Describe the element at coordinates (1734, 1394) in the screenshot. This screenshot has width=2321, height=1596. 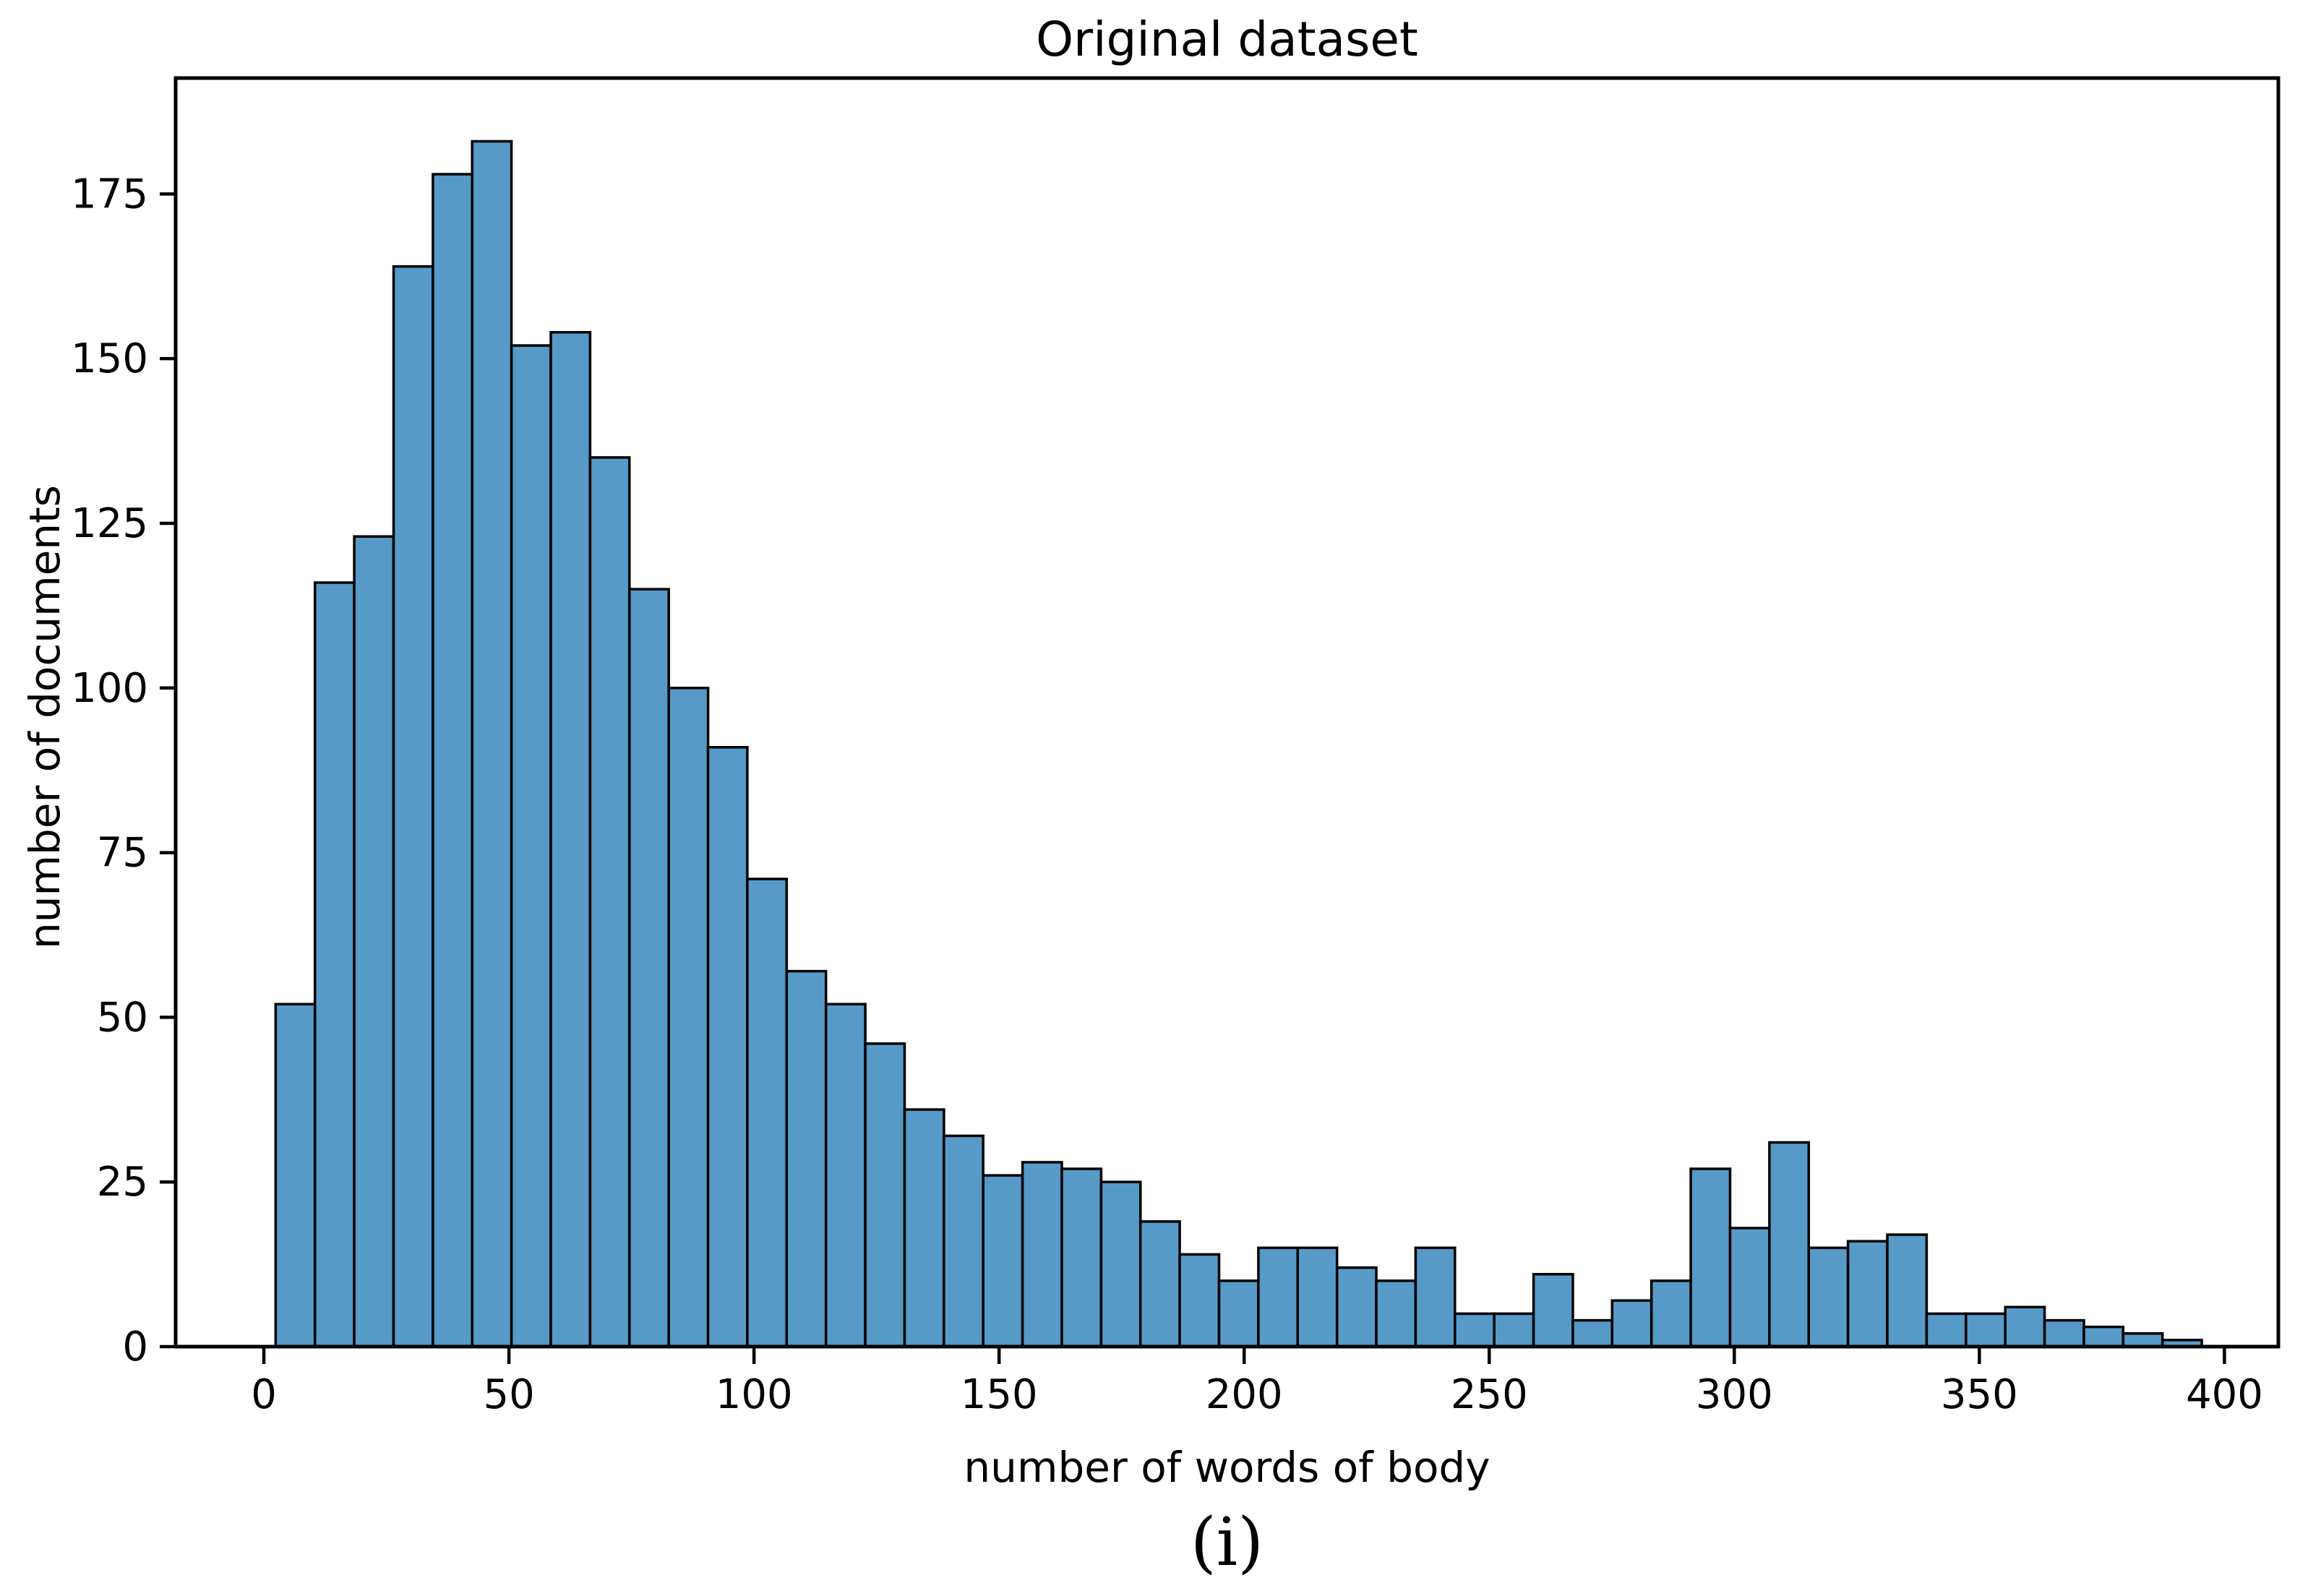
I see `x-tick-label: 300` at that location.